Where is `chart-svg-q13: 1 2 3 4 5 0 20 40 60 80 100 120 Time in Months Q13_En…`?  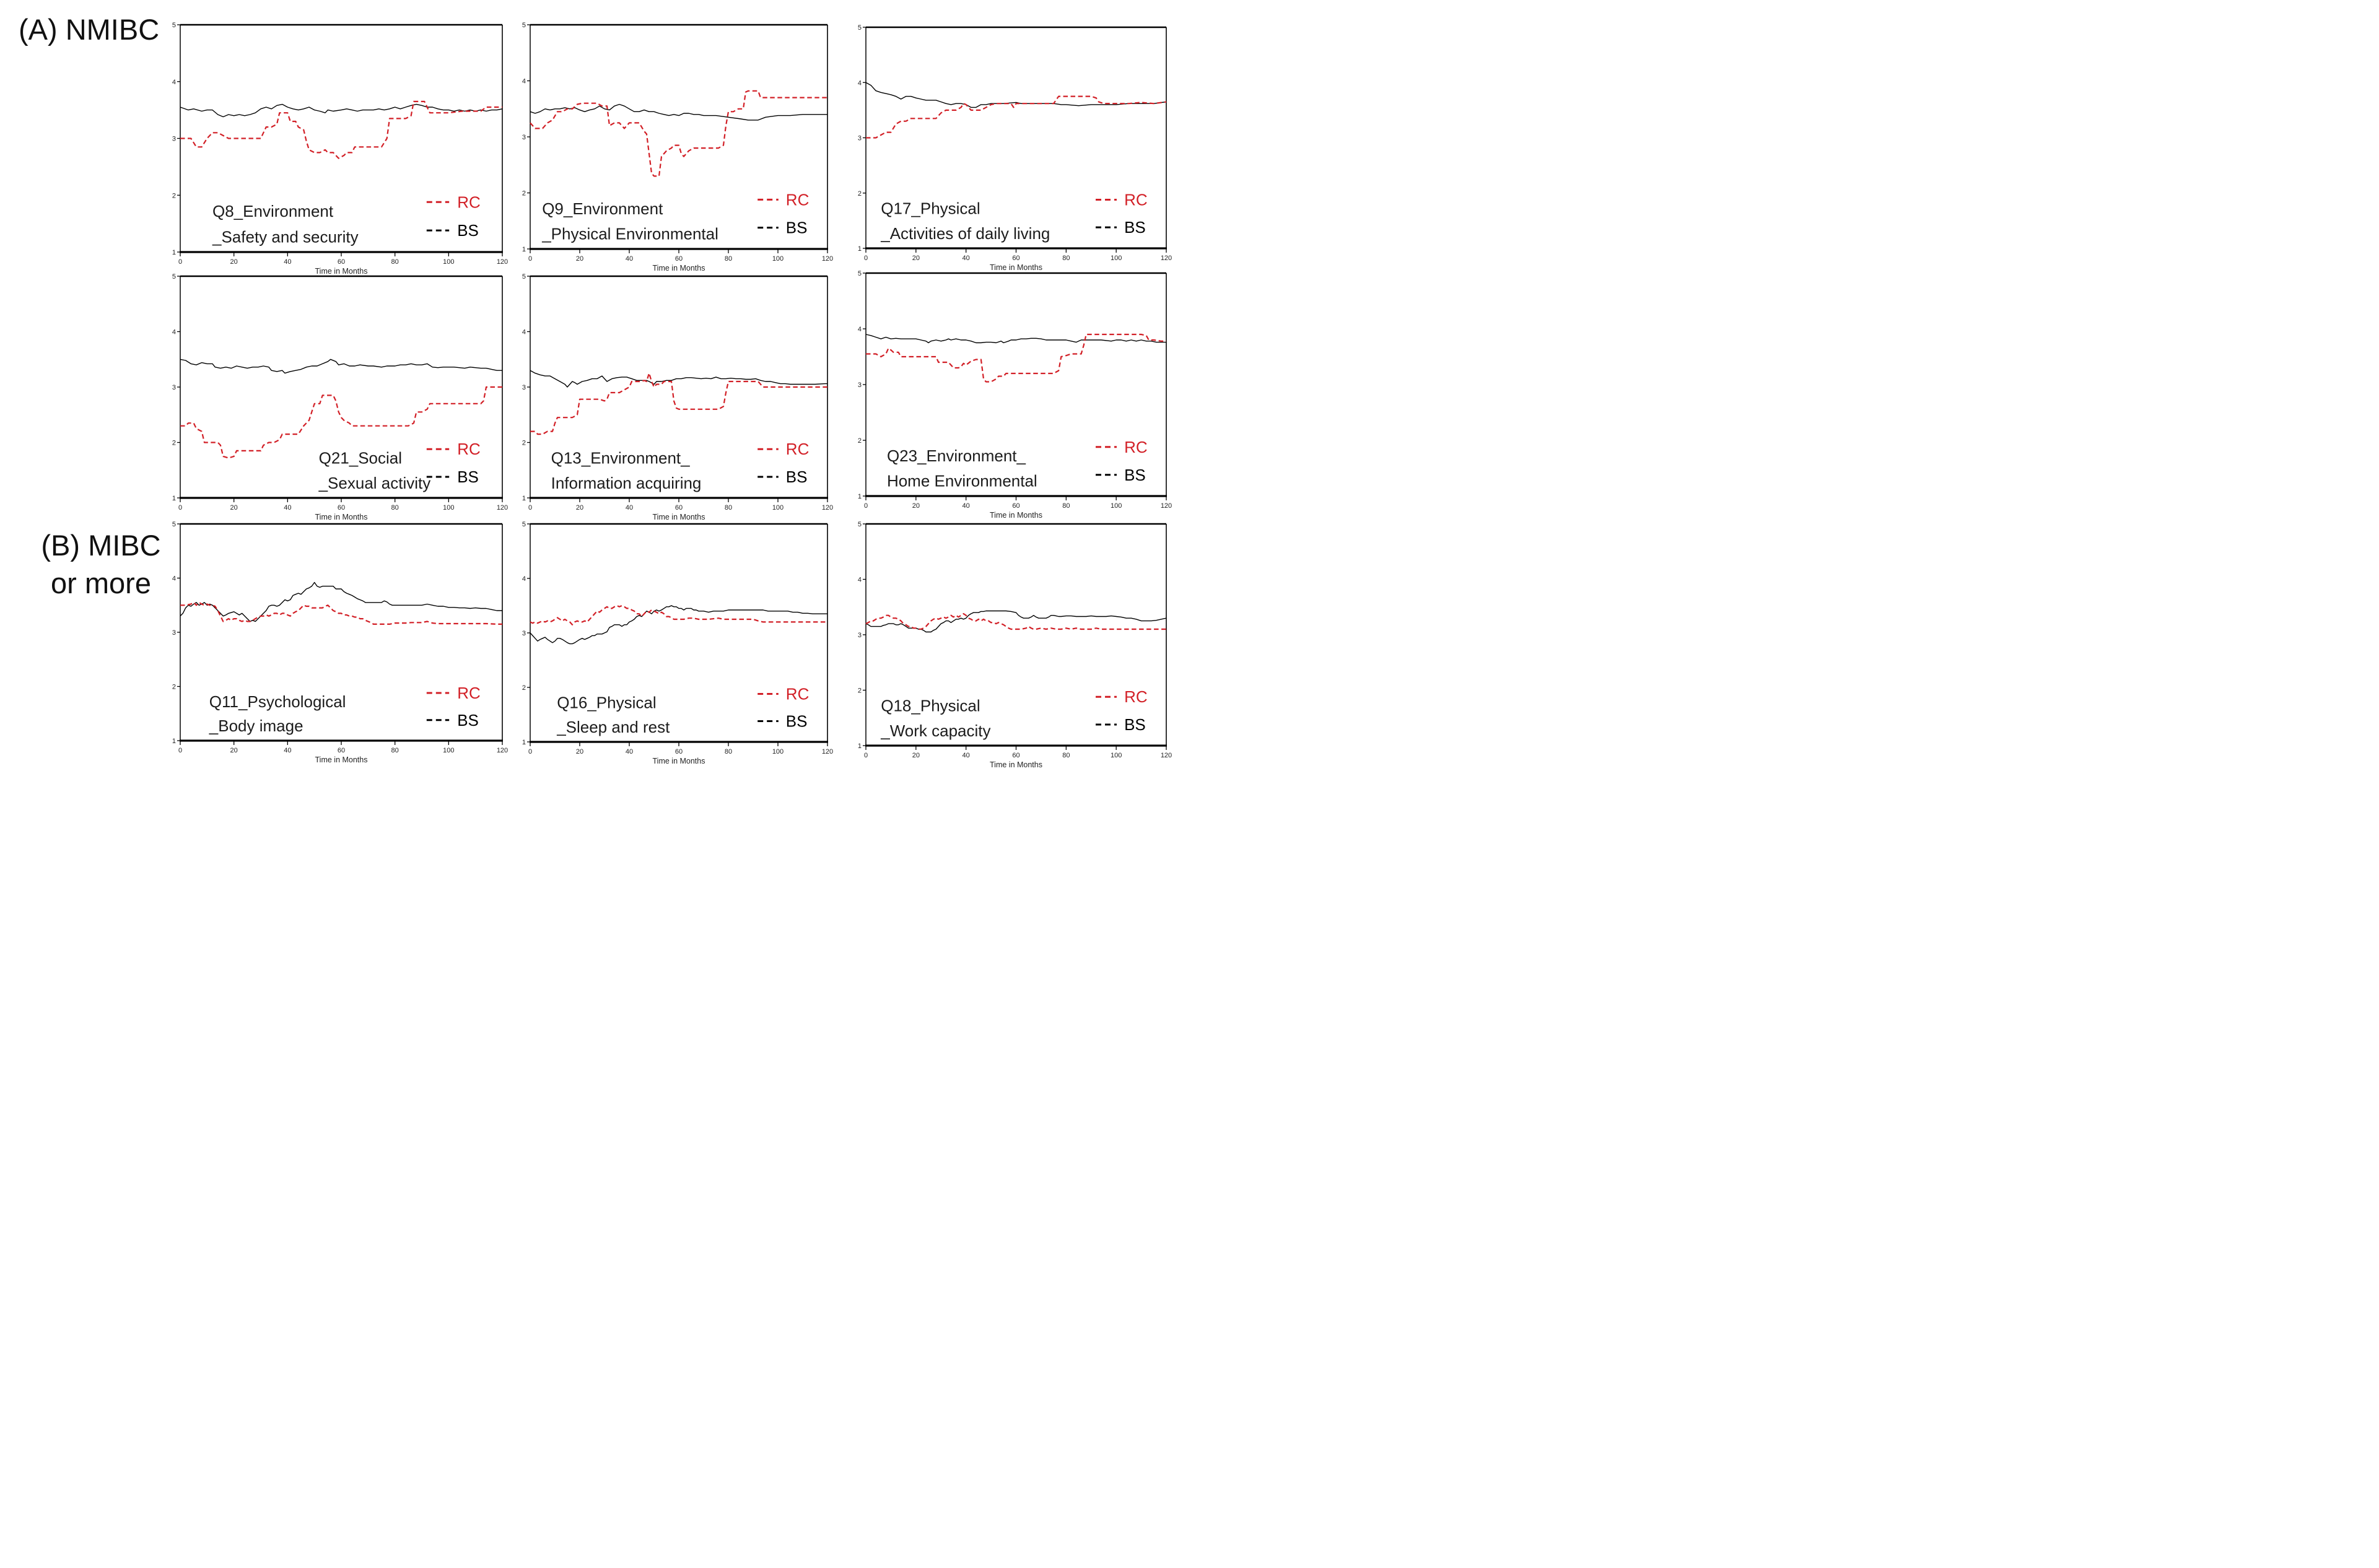 chart-svg-q13: 1 2 3 4 5 0 20 40 60 80 100 120 Time in Months Q13_En… is located at coordinates (677, 397).